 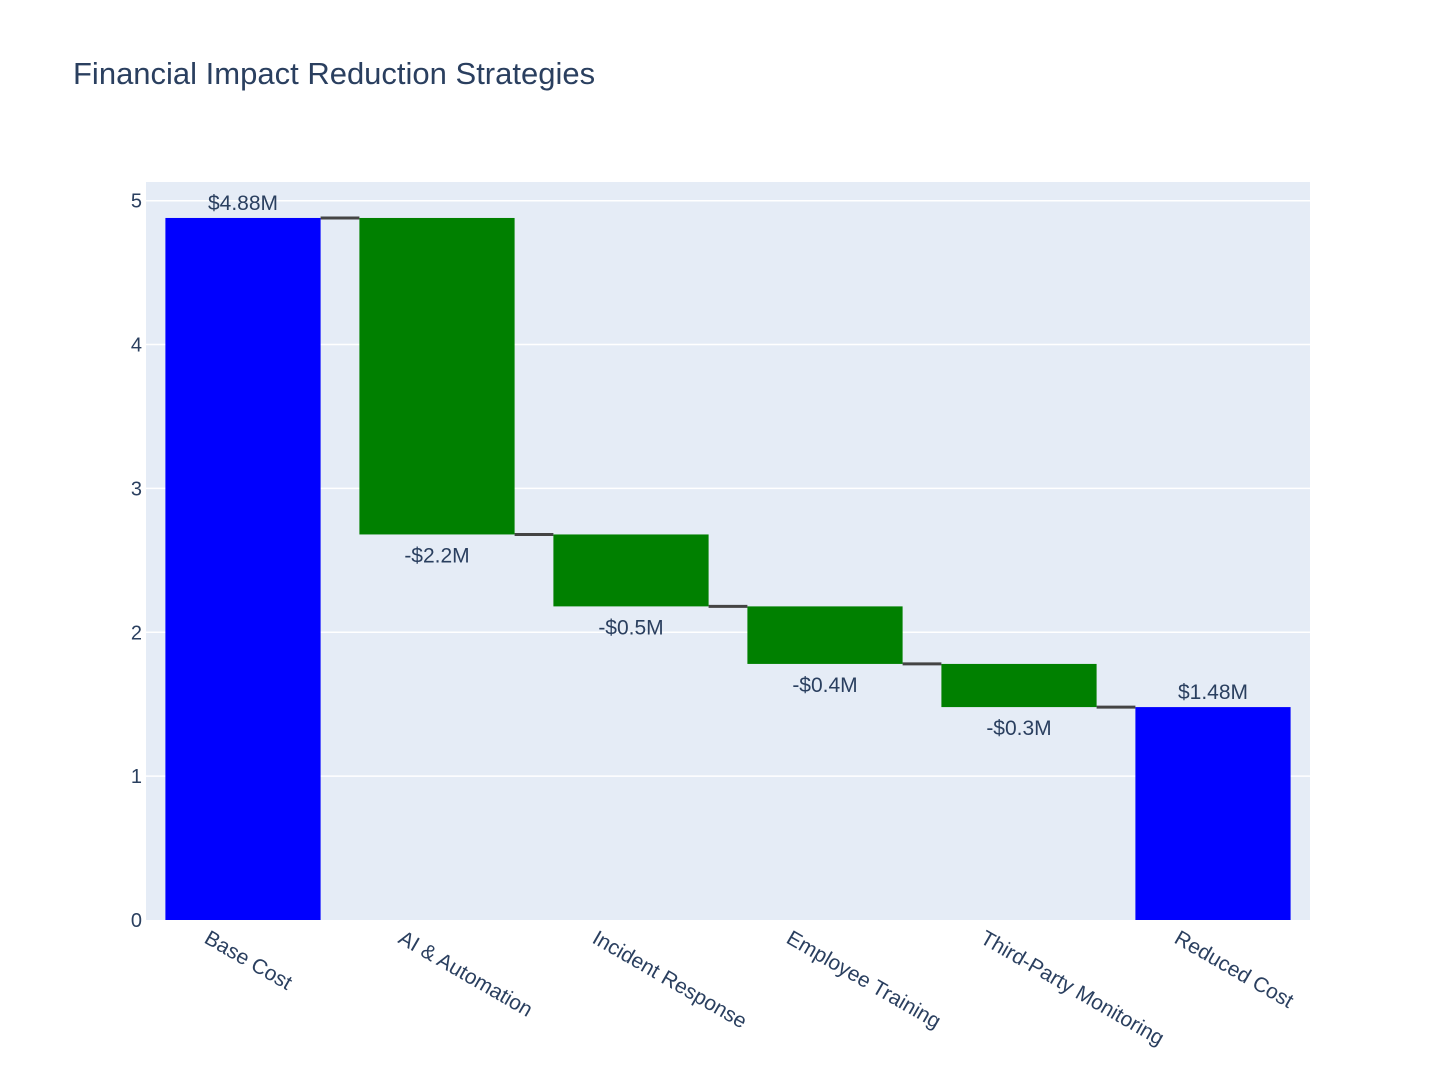 I want to click on data-label: -$0.4M, so click(x=824, y=685).